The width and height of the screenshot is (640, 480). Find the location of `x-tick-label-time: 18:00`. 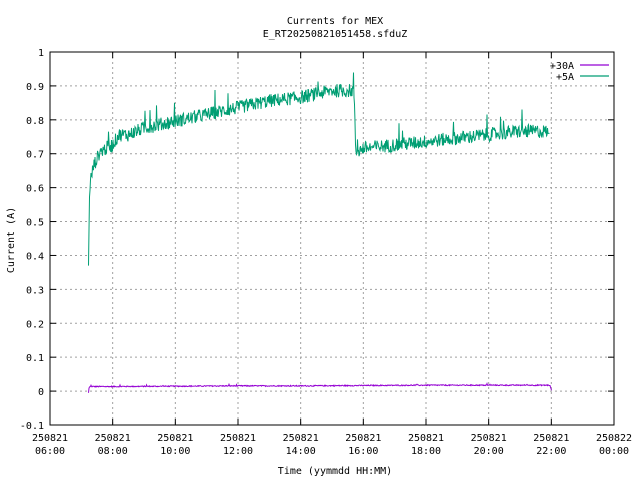

x-tick-label-time: 18:00 is located at coordinates (426, 451).